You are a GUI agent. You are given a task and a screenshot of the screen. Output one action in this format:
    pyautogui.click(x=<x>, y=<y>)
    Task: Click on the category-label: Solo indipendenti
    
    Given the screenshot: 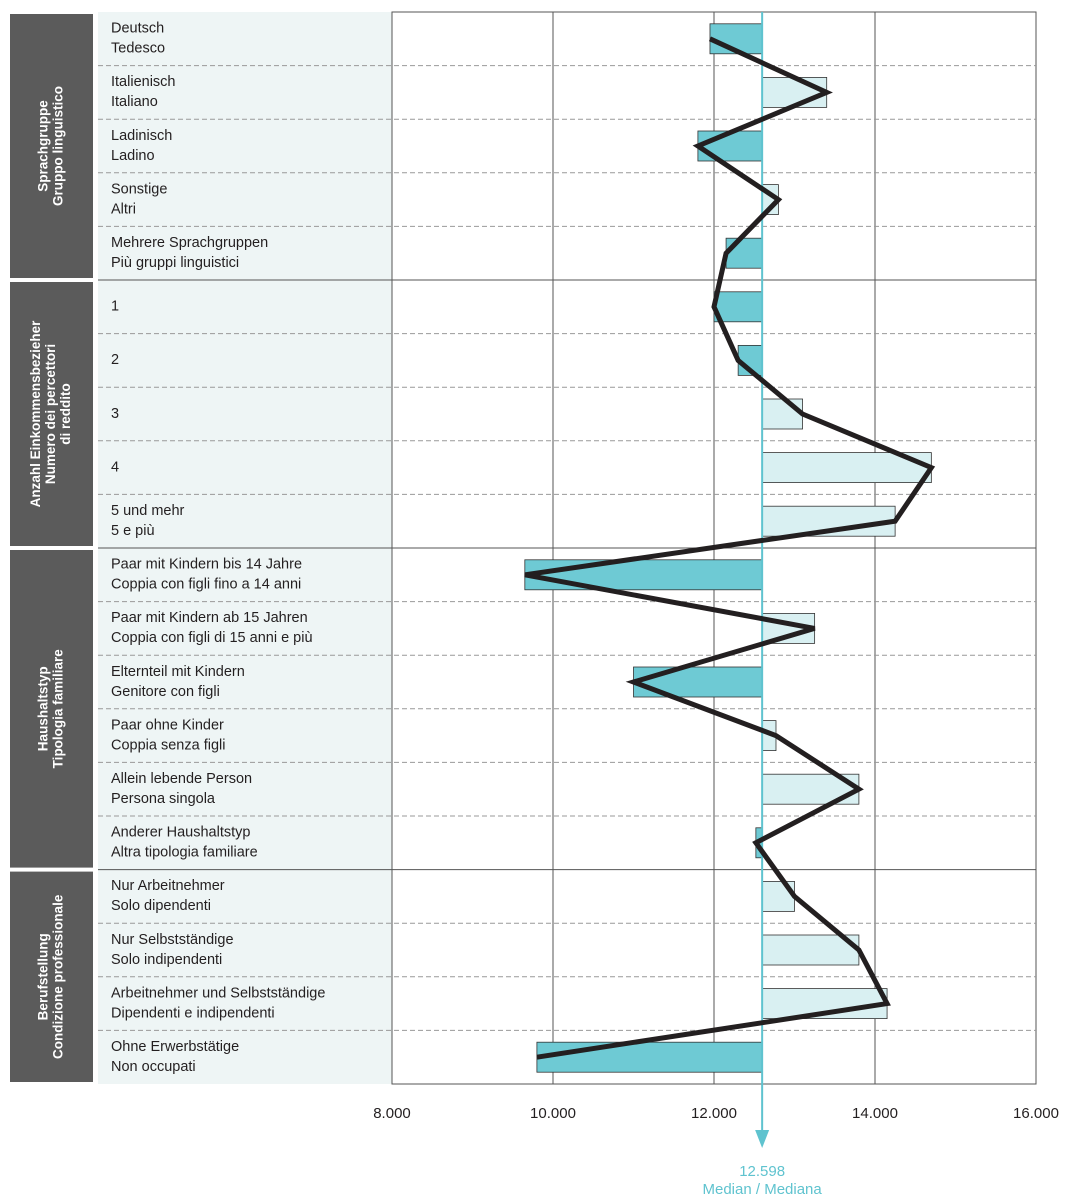 What is the action you would take?
    pyautogui.click(x=166, y=960)
    